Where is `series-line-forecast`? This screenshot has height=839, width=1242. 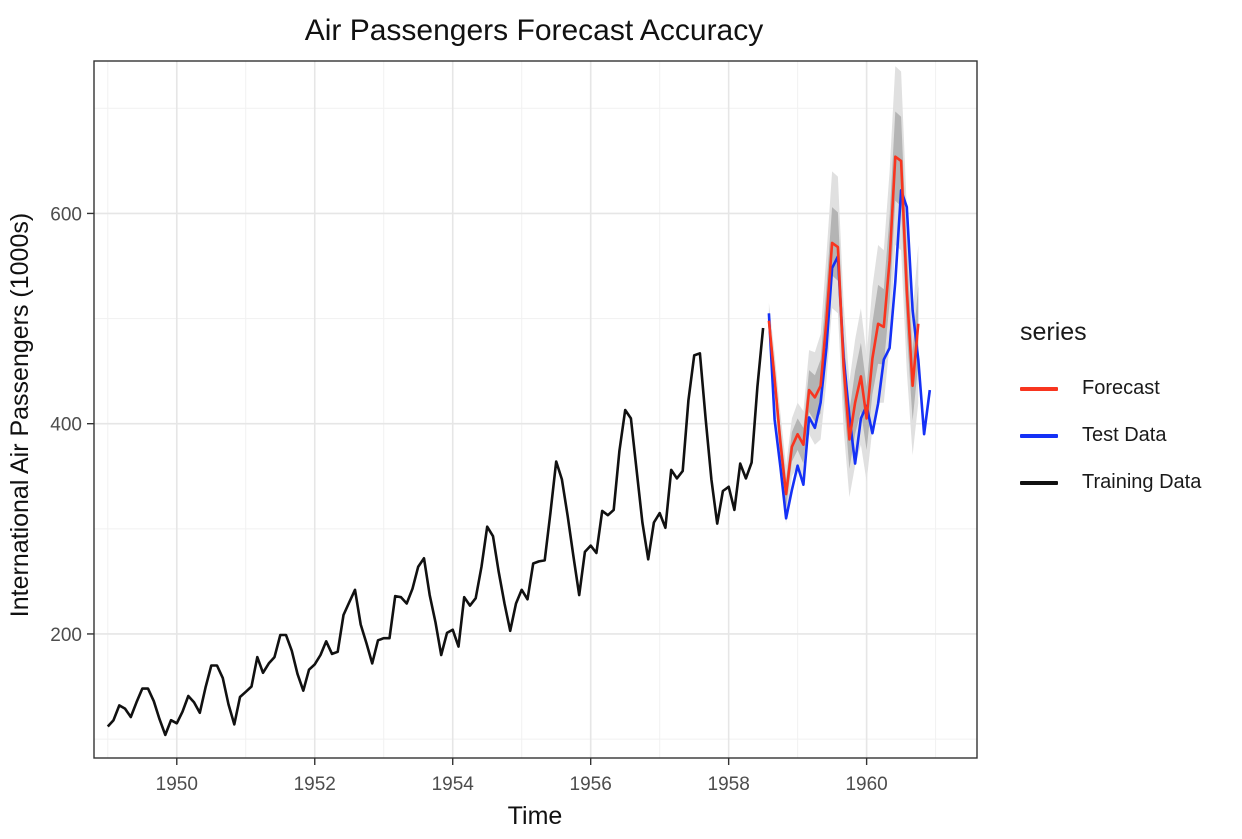
series-line-forecast is located at coordinates (843, 325).